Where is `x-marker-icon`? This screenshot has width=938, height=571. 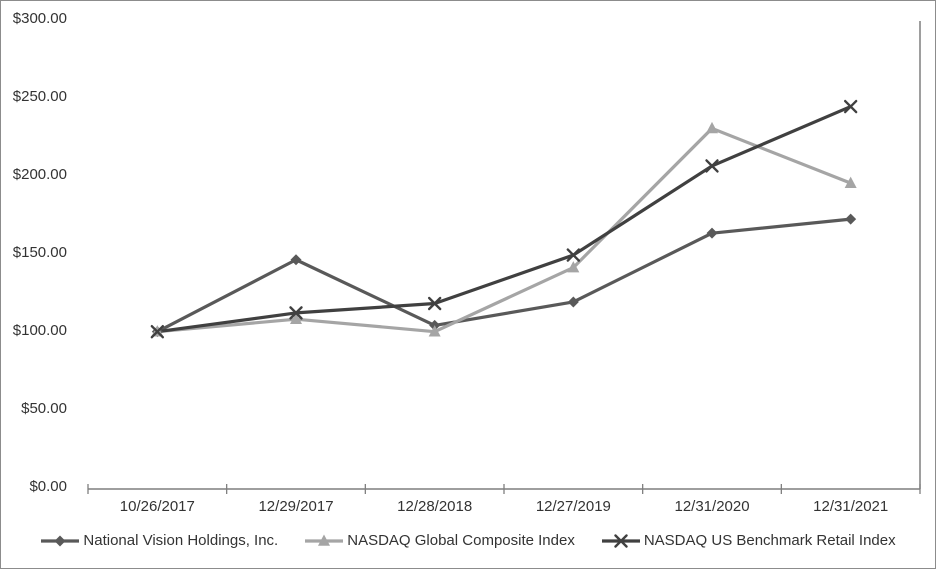
x-marker-icon is located at coordinates (620, 540).